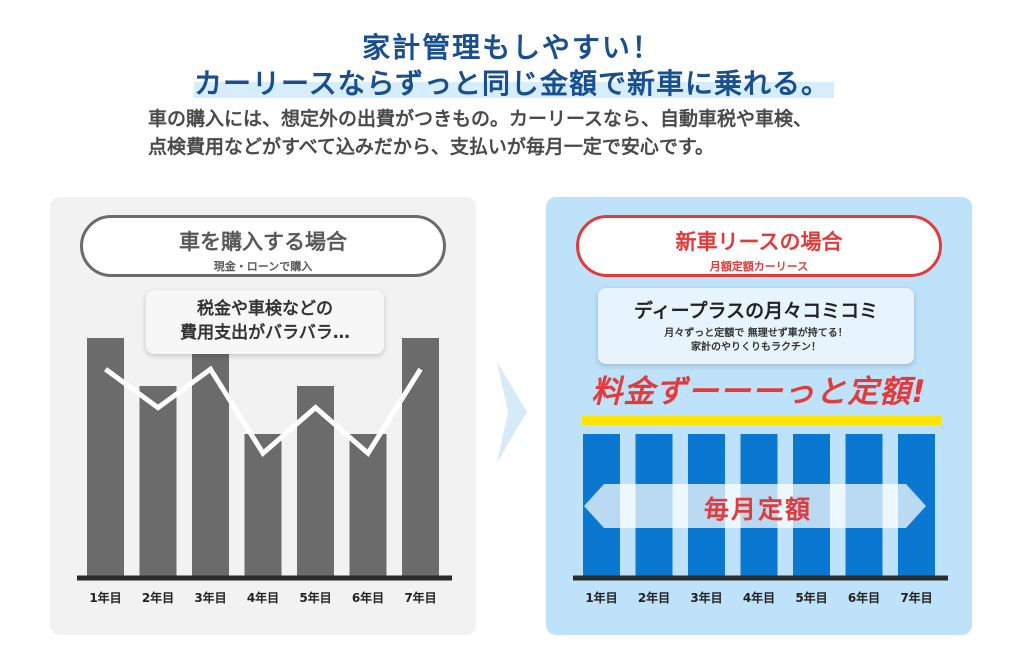 The width and height of the screenshot is (1024, 656). What do you see at coordinates (811, 597) in the screenshot?
I see `lease-year-label: 5年目` at bounding box center [811, 597].